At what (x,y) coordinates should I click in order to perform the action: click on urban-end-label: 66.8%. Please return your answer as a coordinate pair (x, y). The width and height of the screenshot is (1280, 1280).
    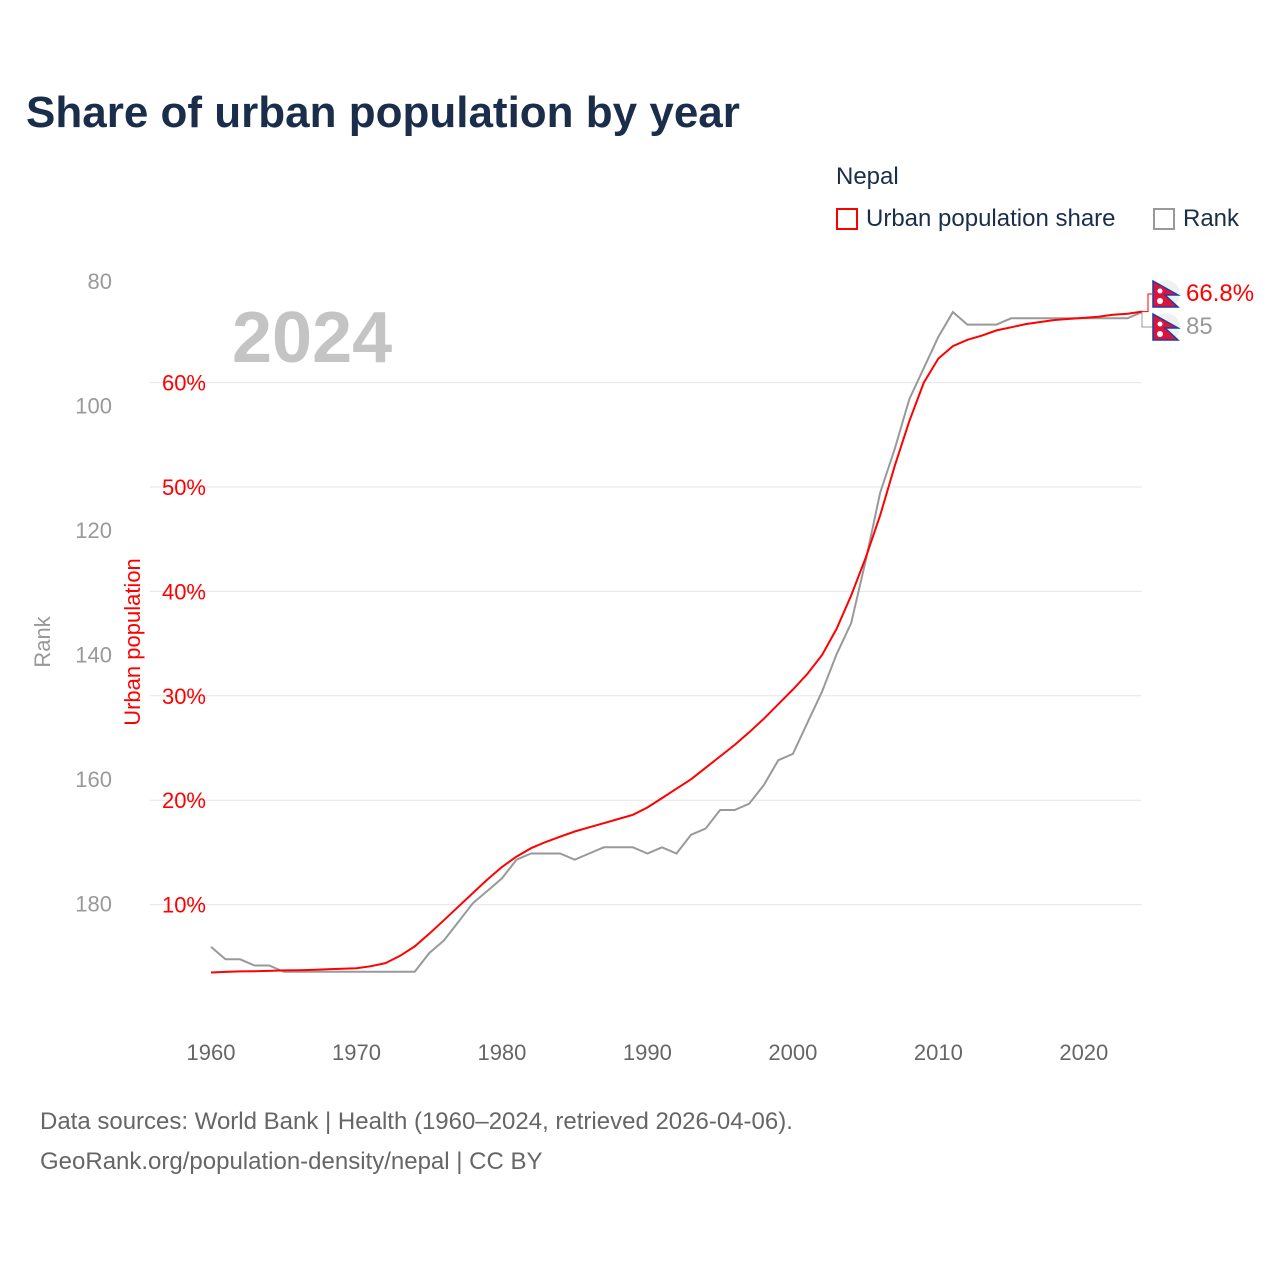
    Looking at the image, I should click on (1220, 293).